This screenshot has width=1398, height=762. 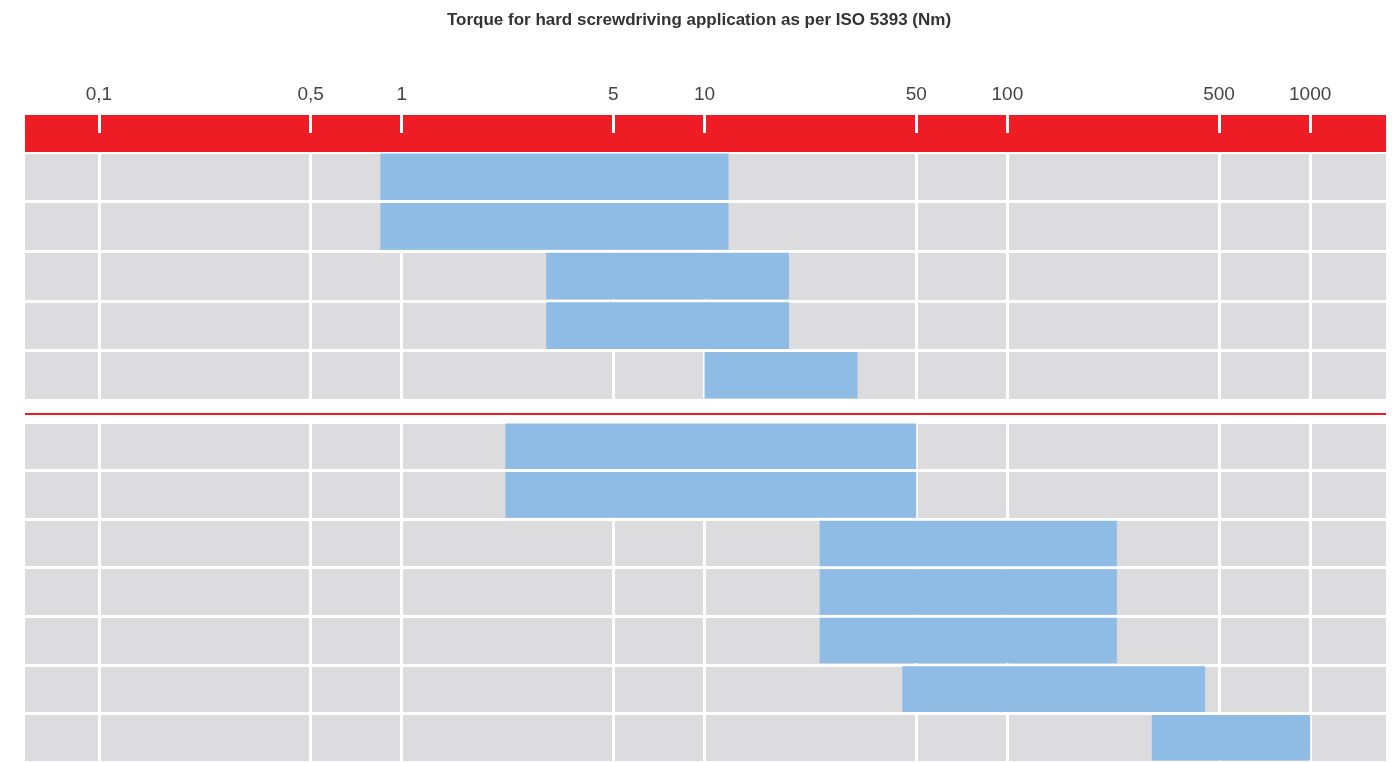 I want to click on x-tick-label: 500, so click(x=1219, y=93).